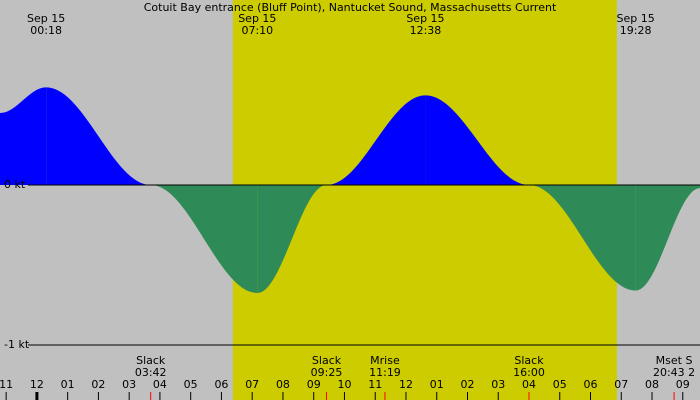 The width and height of the screenshot is (700, 400). I want to click on peak-time: 00:18, so click(46, 30).